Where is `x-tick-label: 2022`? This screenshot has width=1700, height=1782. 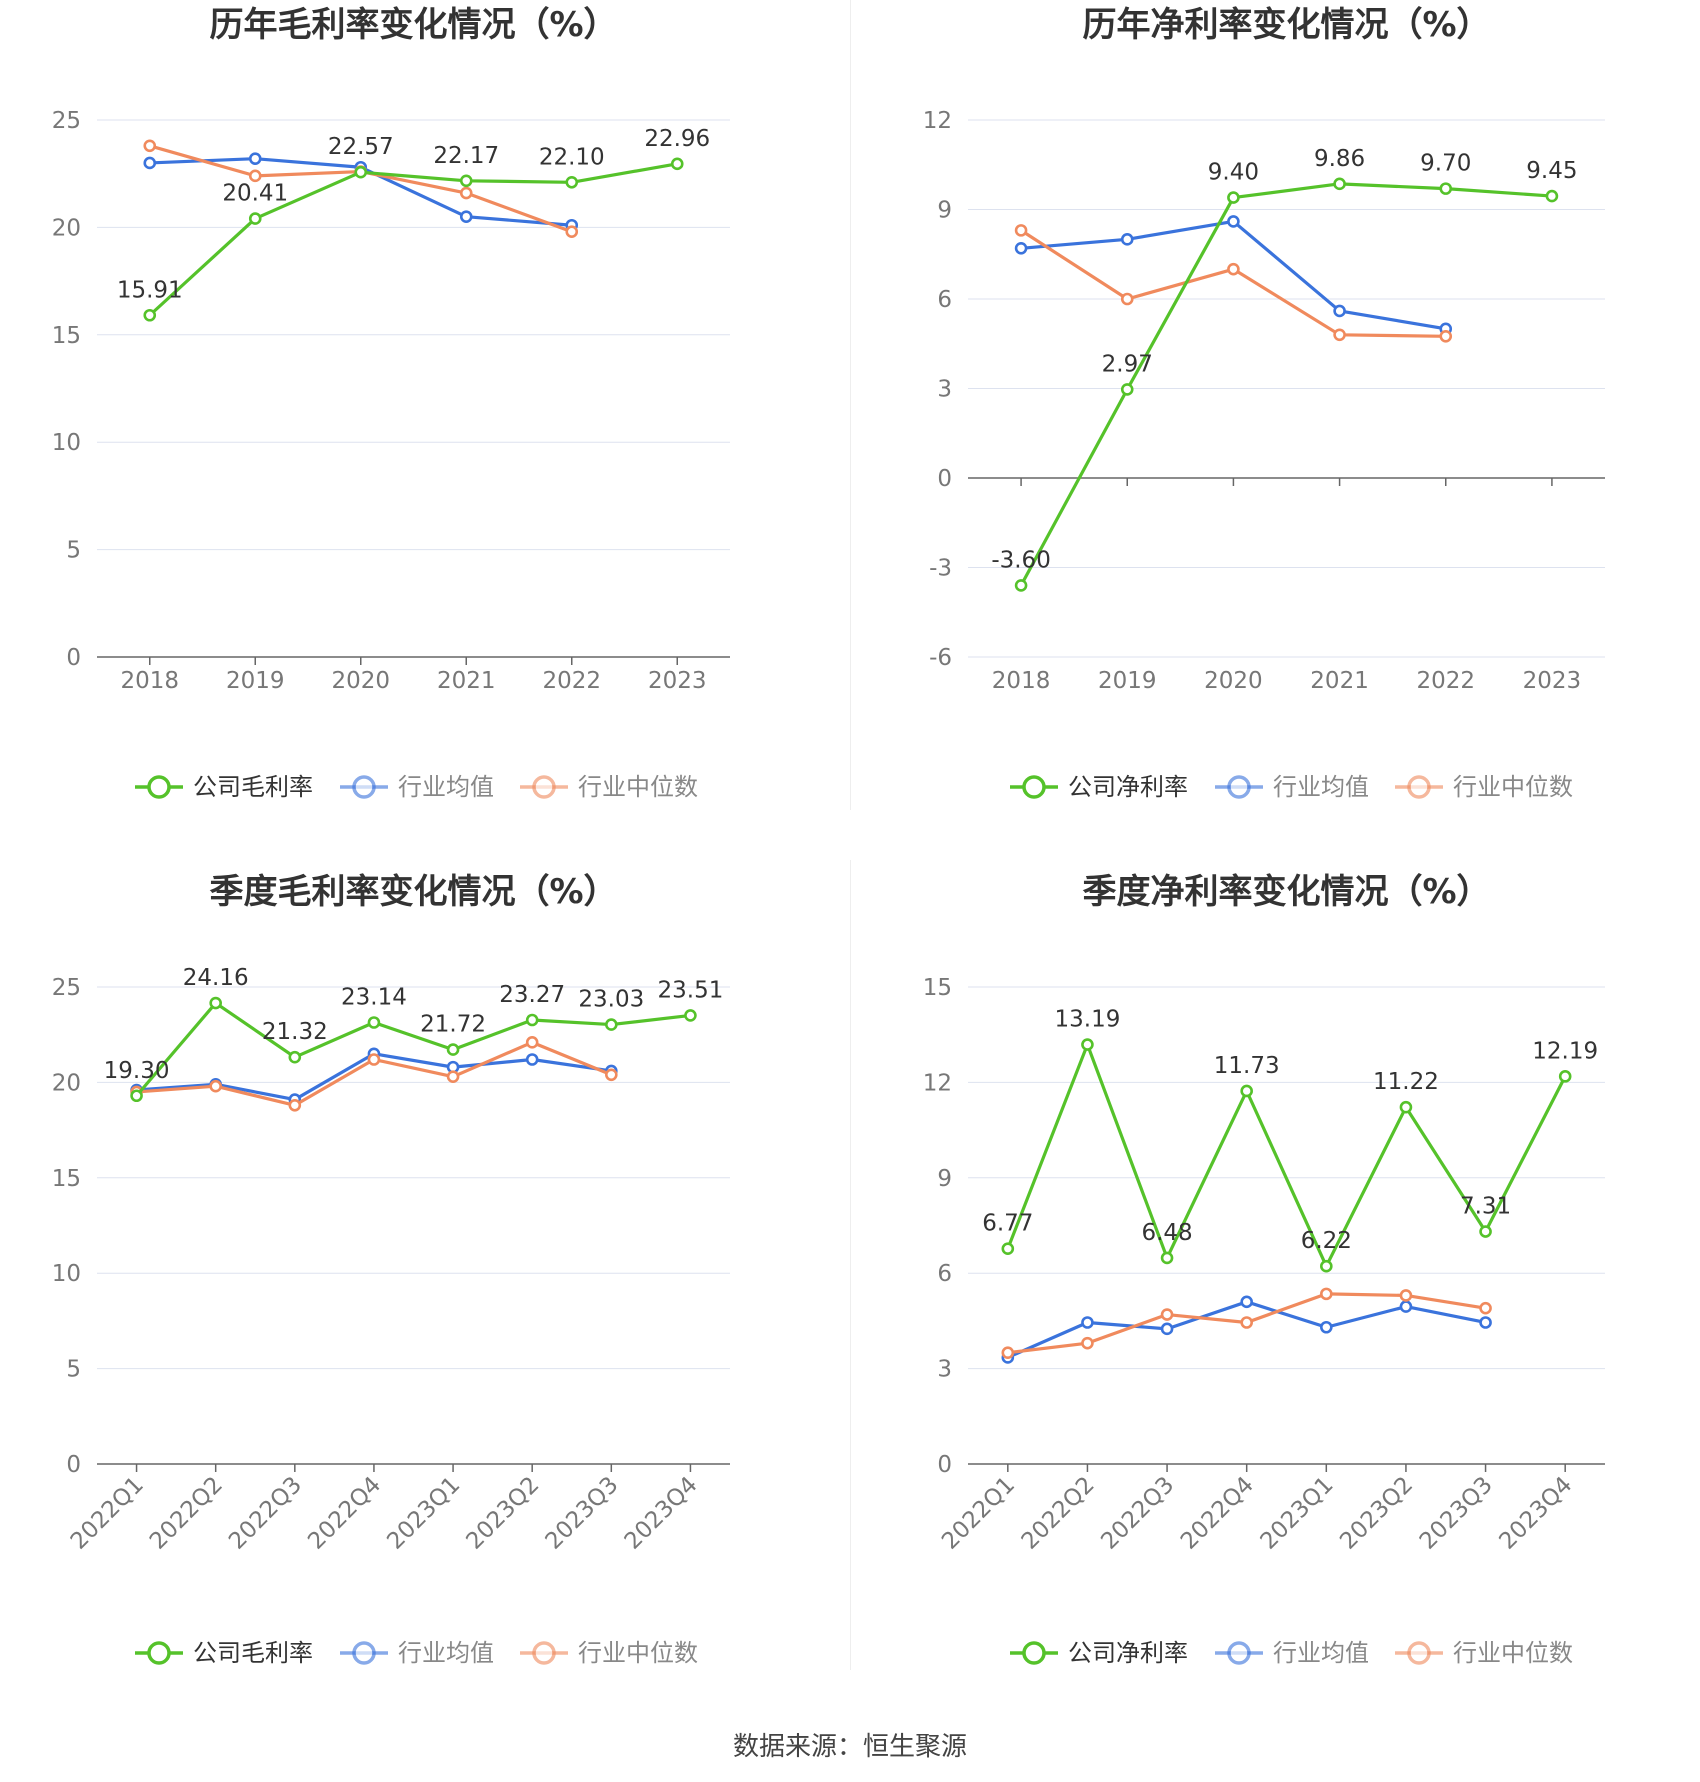
x-tick-label: 2022 is located at coordinates (1445, 681).